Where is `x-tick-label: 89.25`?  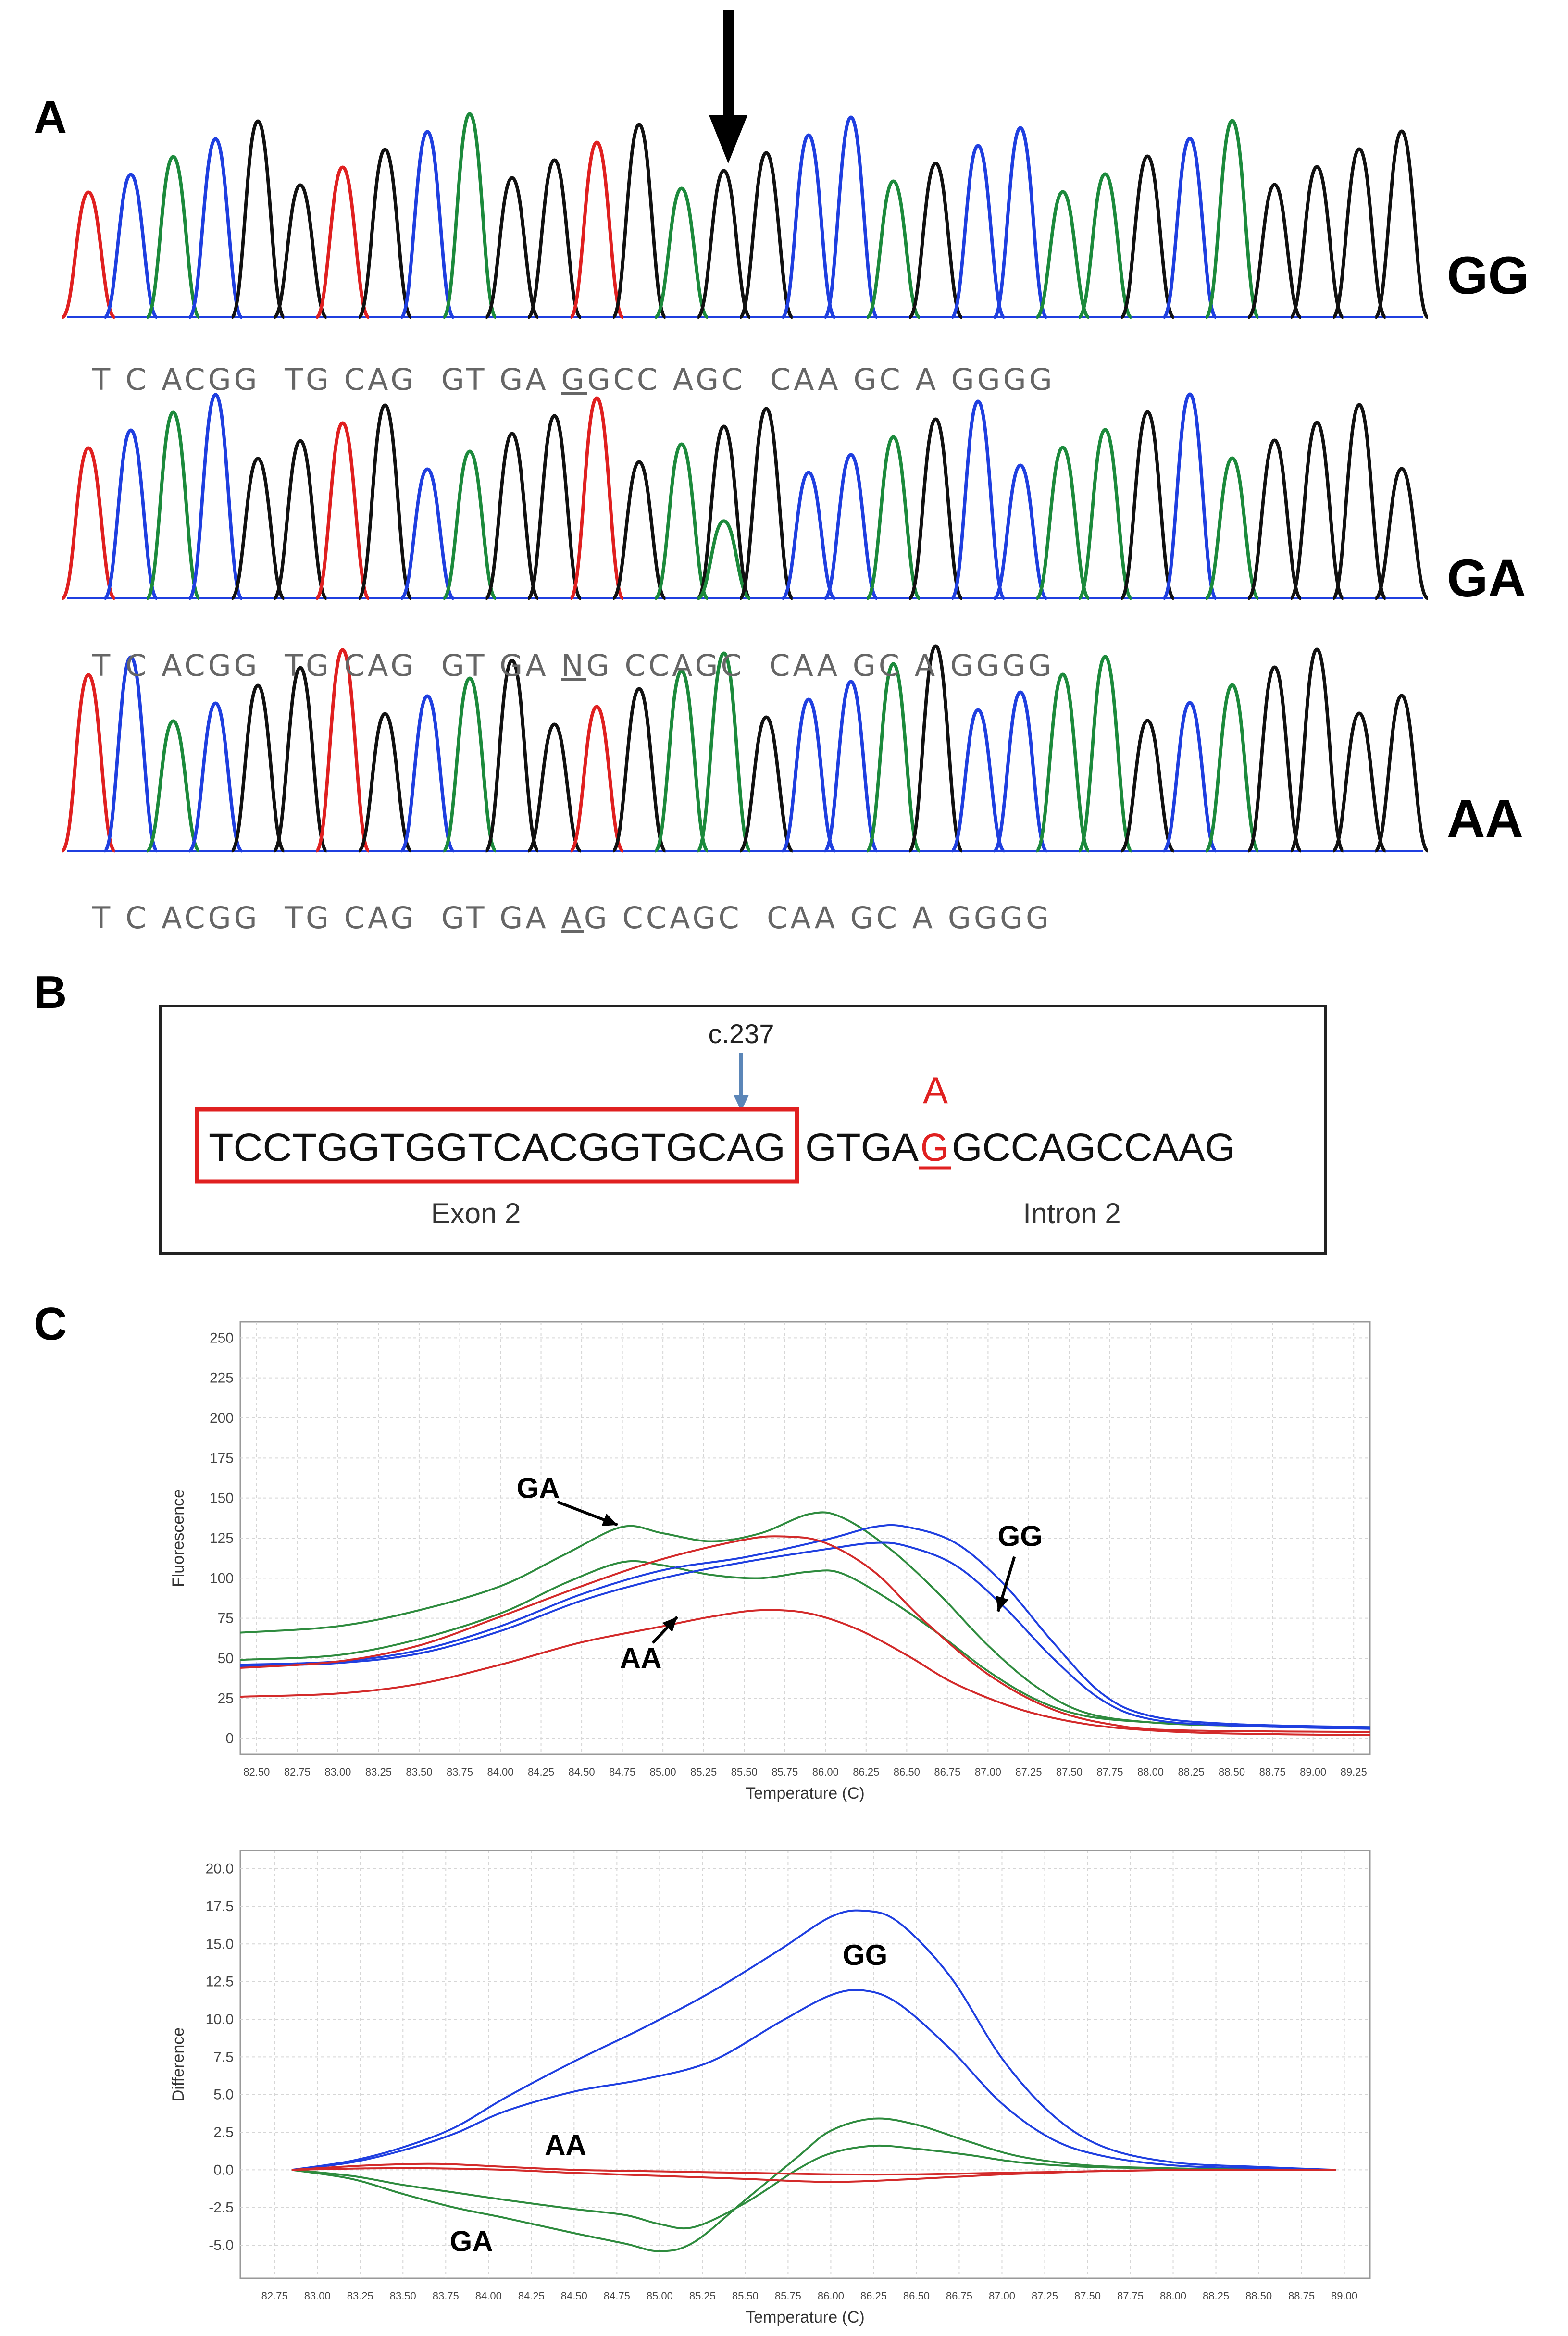 x-tick-label: 89.25 is located at coordinates (1354, 1772).